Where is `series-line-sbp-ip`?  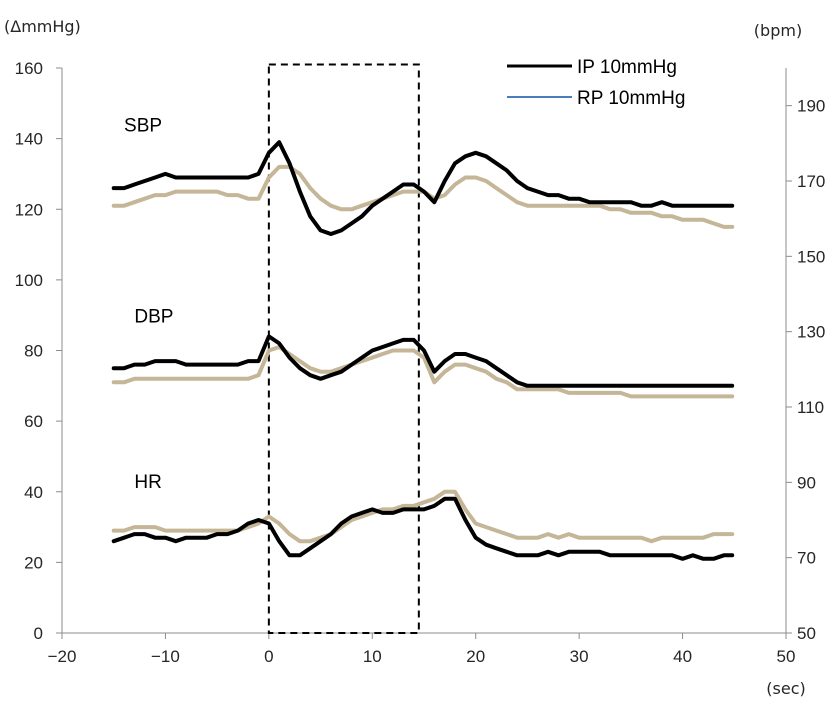 series-line-sbp-ip is located at coordinates (423, 188).